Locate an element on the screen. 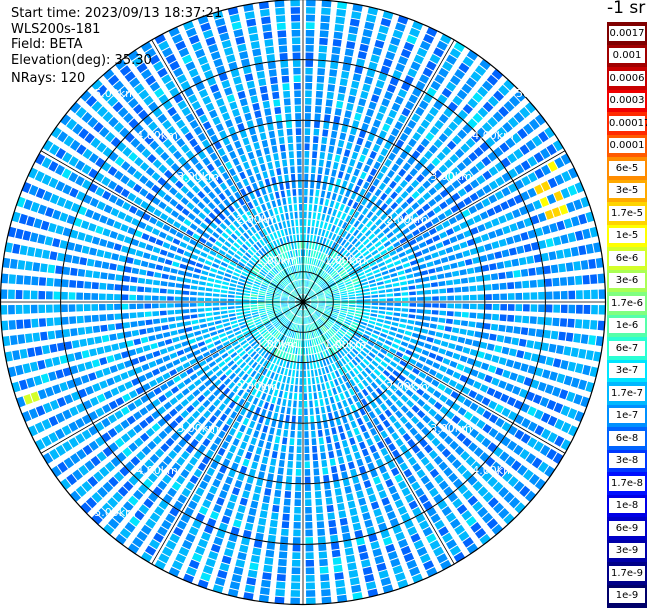 This screenshot has width=647, height=608. colorbar-tick-label: 0.0006 is located at coordinates (627, 78).